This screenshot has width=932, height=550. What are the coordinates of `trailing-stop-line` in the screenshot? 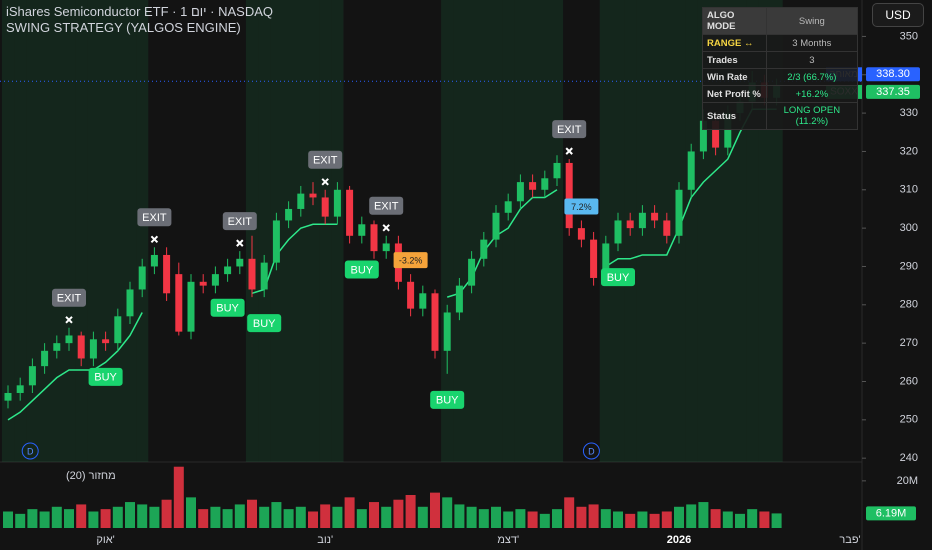 It's located at (75, 366).